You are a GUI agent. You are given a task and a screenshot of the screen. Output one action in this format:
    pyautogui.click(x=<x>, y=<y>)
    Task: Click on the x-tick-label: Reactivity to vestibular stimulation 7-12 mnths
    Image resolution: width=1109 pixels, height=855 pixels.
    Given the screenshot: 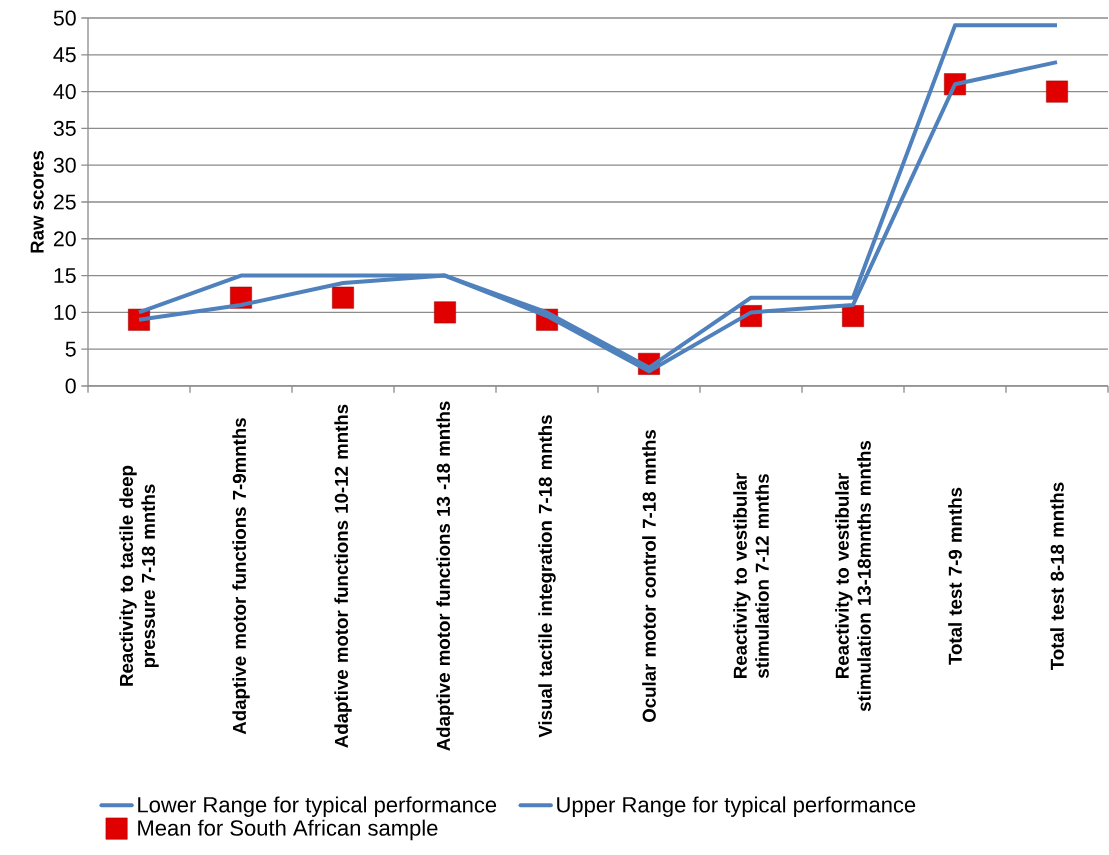 What is the action you would take?
    pyautogui.click(x=751, y=576)
    